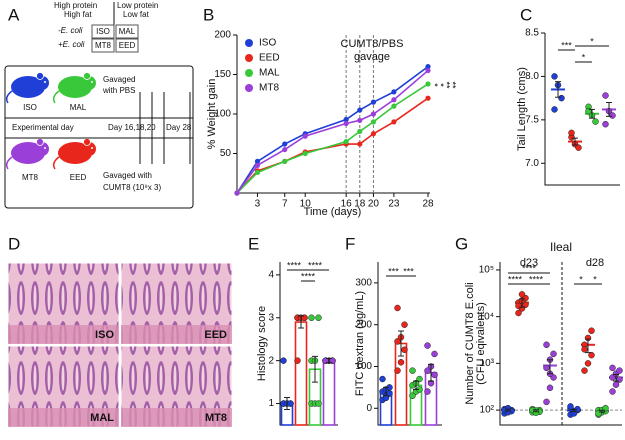 The height and width of the screenshot is (440, 625). Describe the element at coordinates (127, 175) in the screenshot. I see `schematic-text: Gavaged with` at that location.